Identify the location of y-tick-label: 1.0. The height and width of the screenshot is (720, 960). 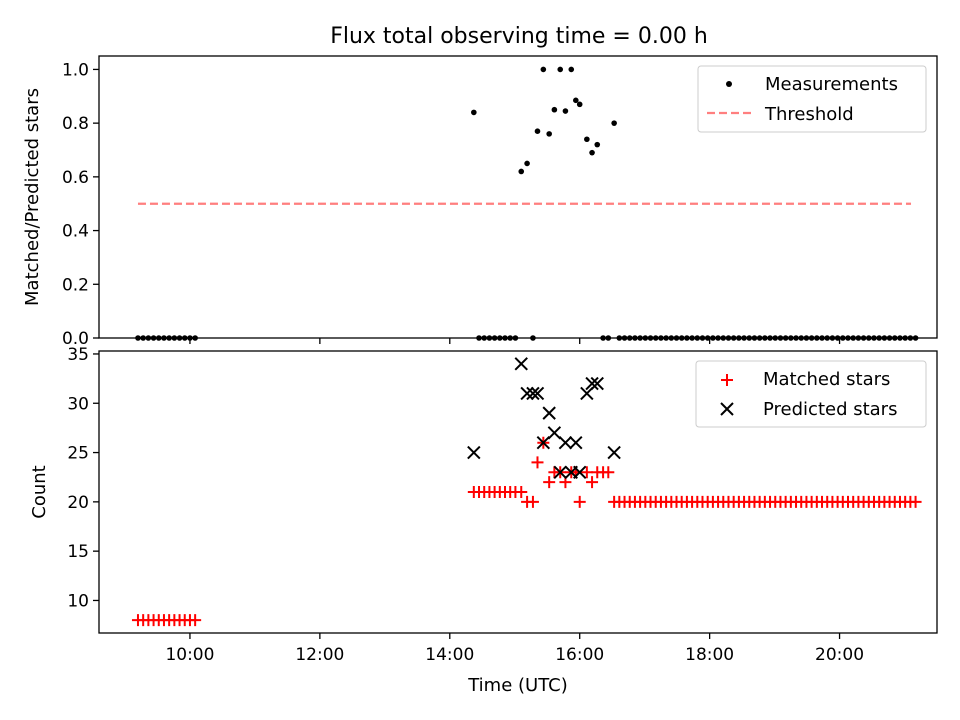
(75, 70).